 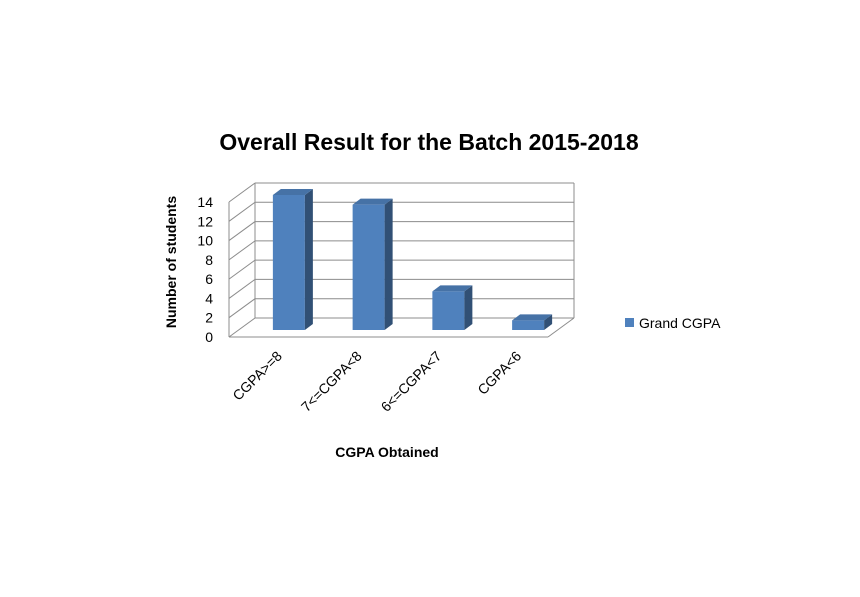 What do you see at coordinates (680, 323) in the screenshot?
I see `legend-label: Grand CGPA` at bounding box center [680, 323].